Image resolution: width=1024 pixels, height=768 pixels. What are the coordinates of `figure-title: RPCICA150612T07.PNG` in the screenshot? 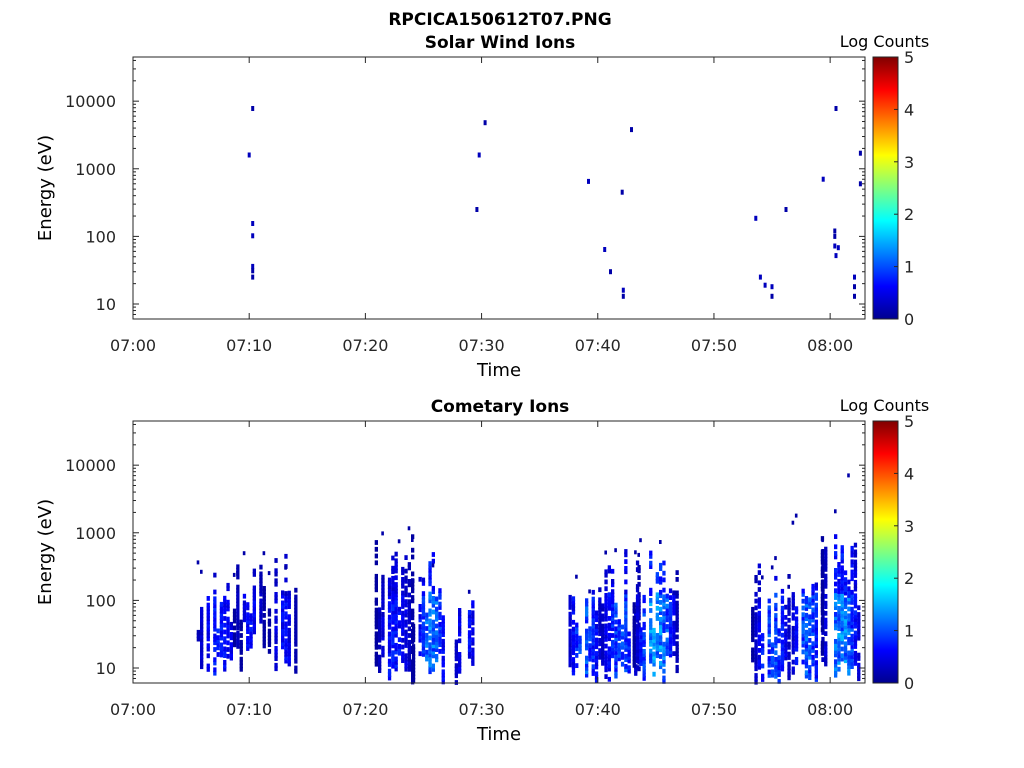 It's located at (499, 20).